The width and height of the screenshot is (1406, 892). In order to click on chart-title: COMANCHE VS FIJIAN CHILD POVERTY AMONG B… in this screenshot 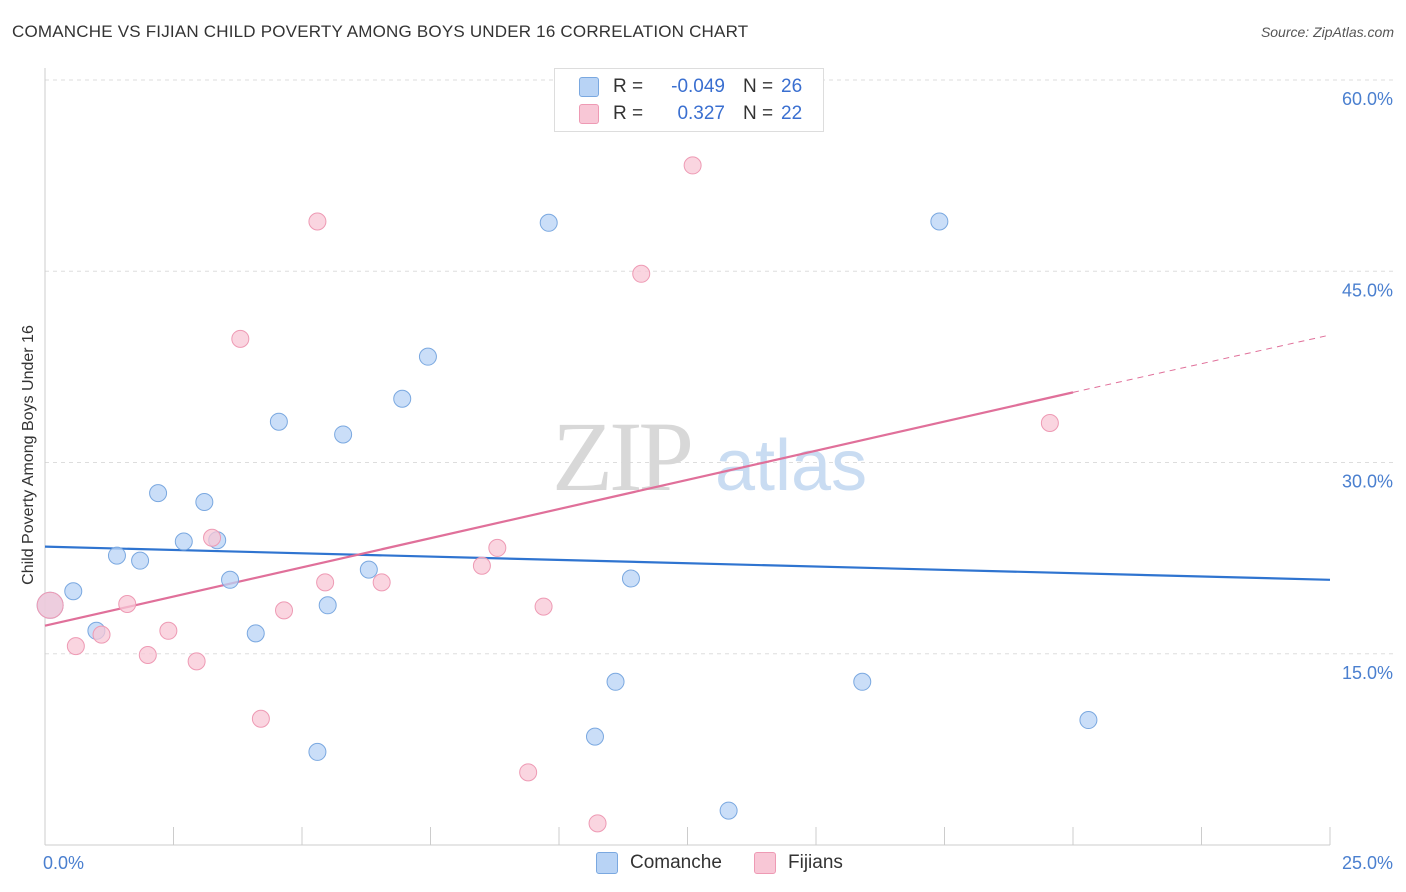, I will do `click(380, 31)`.